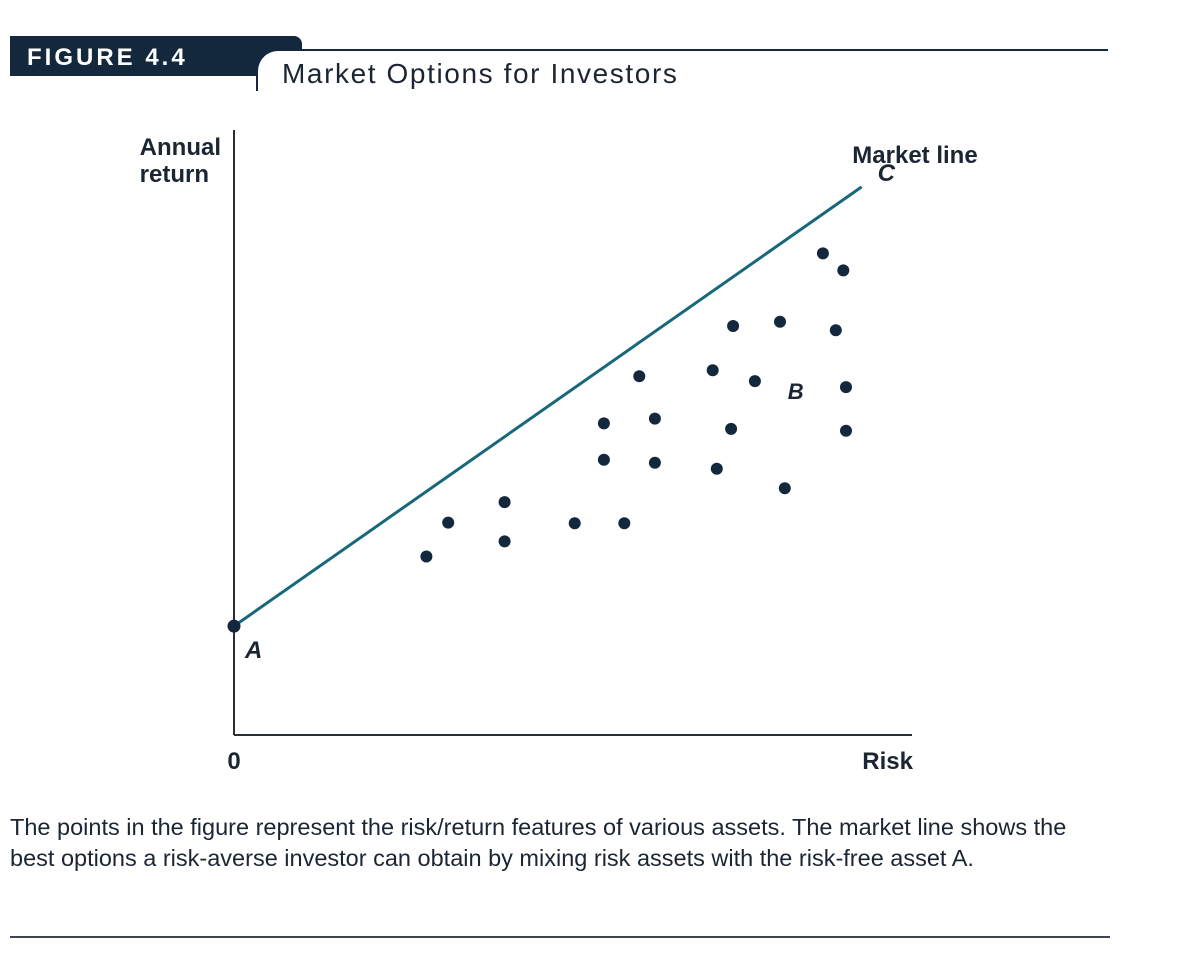 The height and width of the screenshot is (972, 1178). Describe the element at coordinates (887, 761) in the screenshot. I see `x-axis-label: Risk` at that location.